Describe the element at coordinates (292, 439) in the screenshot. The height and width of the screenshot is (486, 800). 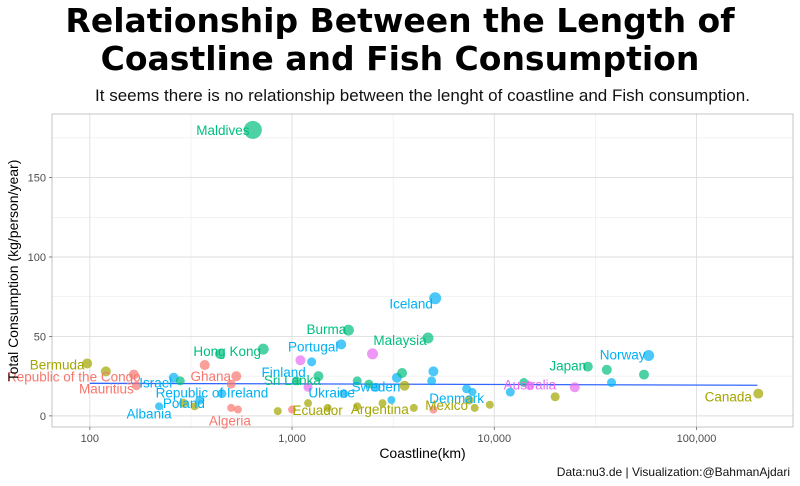
I see `x-tick-label: 1,000` at that location.